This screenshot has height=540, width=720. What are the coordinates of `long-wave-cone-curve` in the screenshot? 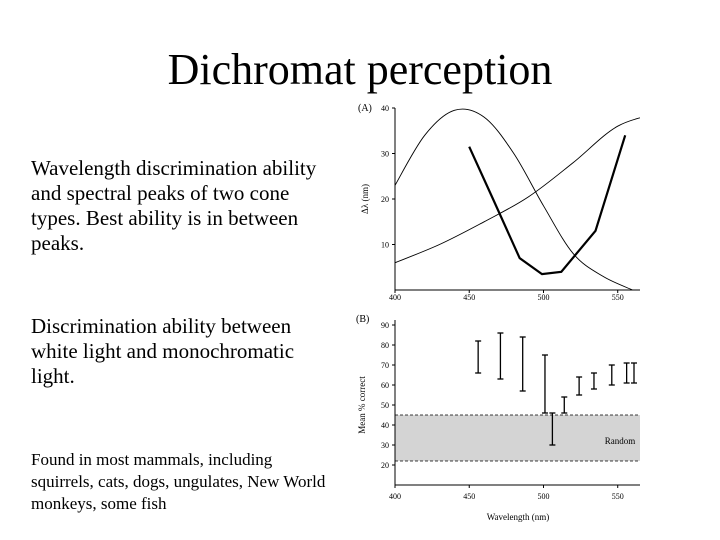 It's located at (517, 190).